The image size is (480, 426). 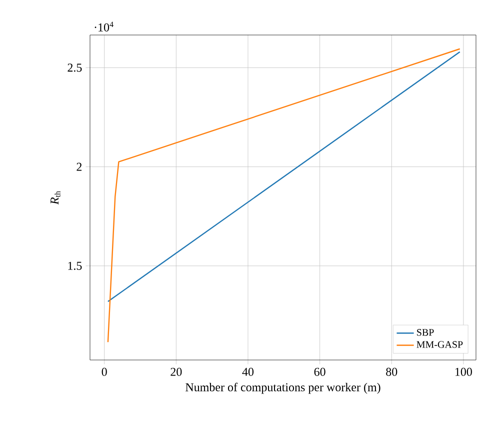 What do you see at coordinates (320, 372) in the screenshot?
I see `x-tick-label: 60` at bounding box center [320, 372].